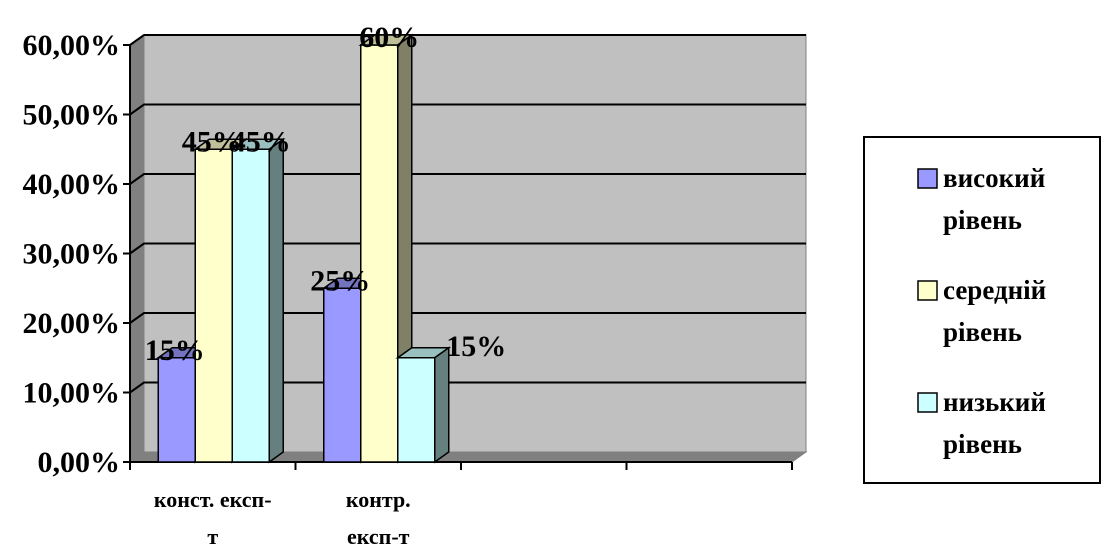 Image resolution: width=1117 pixels, height=545 pixels. I want to click on y-tick-label: 20,00%, so click(72, 323).